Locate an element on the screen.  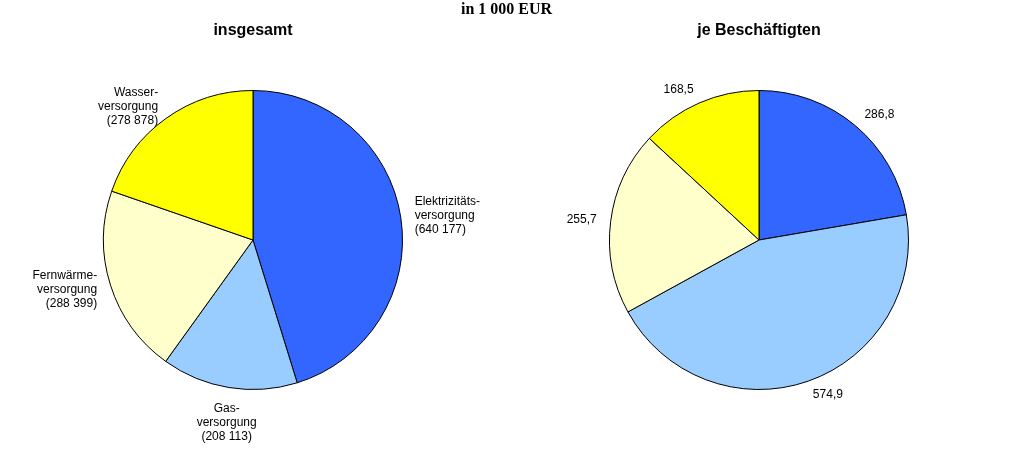
data-label: (640 177) is located at coordinates (440, 228).